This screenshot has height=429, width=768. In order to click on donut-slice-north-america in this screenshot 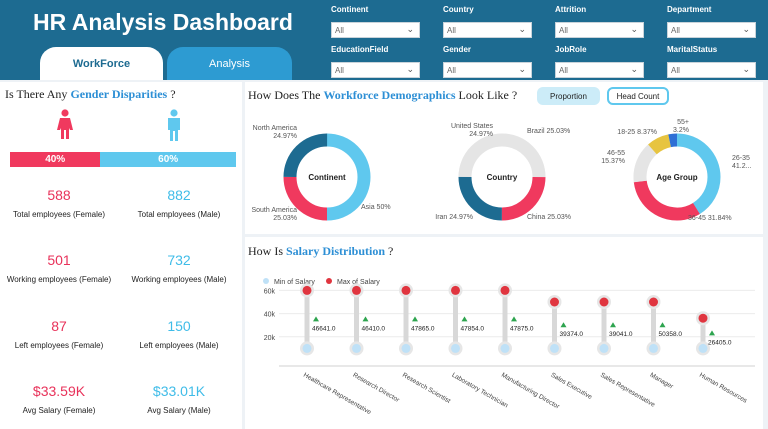, I will do `click(327, 177)`.